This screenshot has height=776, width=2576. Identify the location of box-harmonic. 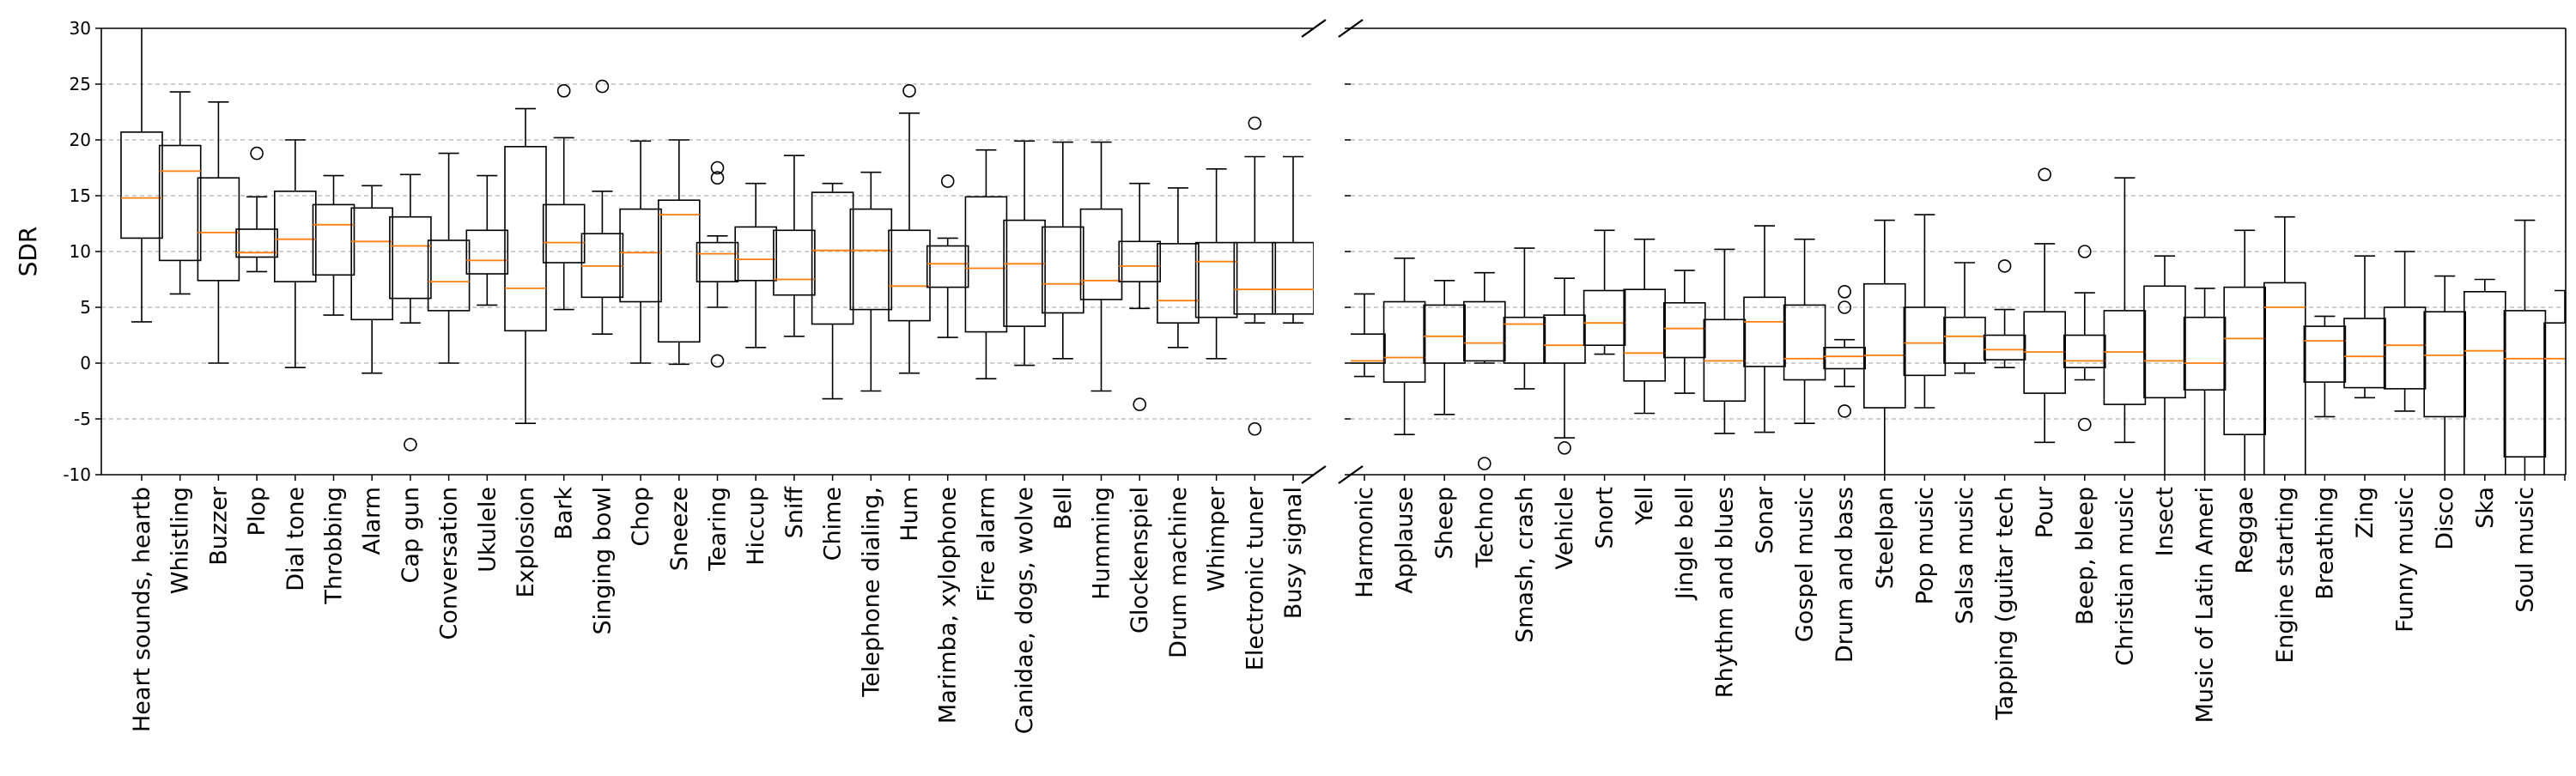
(1368, 335).